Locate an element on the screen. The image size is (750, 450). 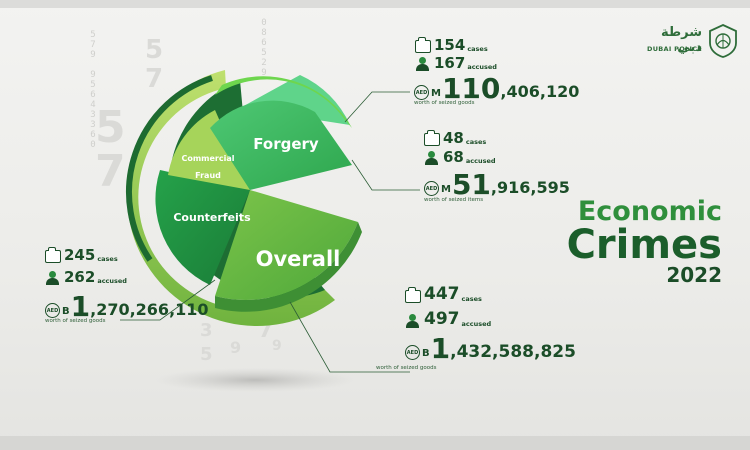
background-digits: 5 7 9 9 5 6 4 3 3 6 0 is located at coordinates (93, 90).